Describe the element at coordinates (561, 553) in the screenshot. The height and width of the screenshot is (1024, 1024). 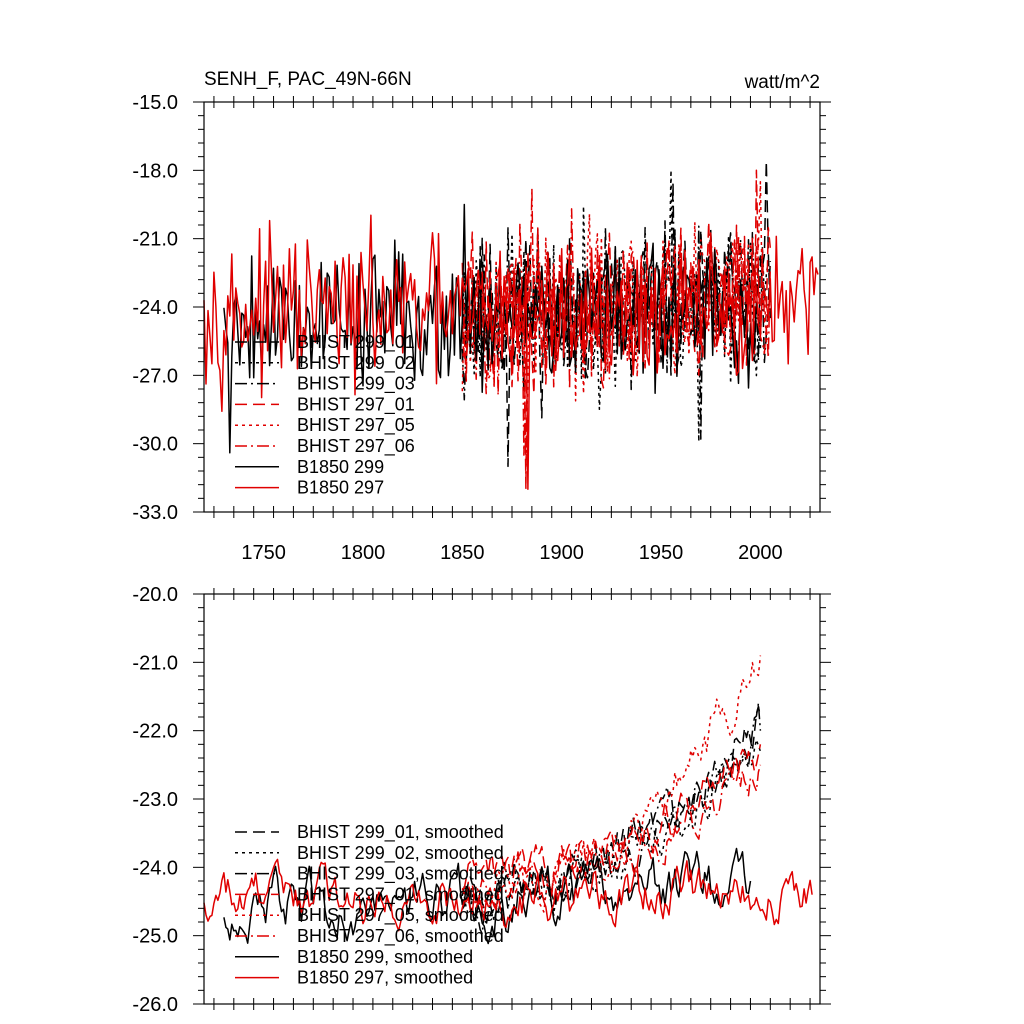
I see `x-tick-label: 1900` at that location.